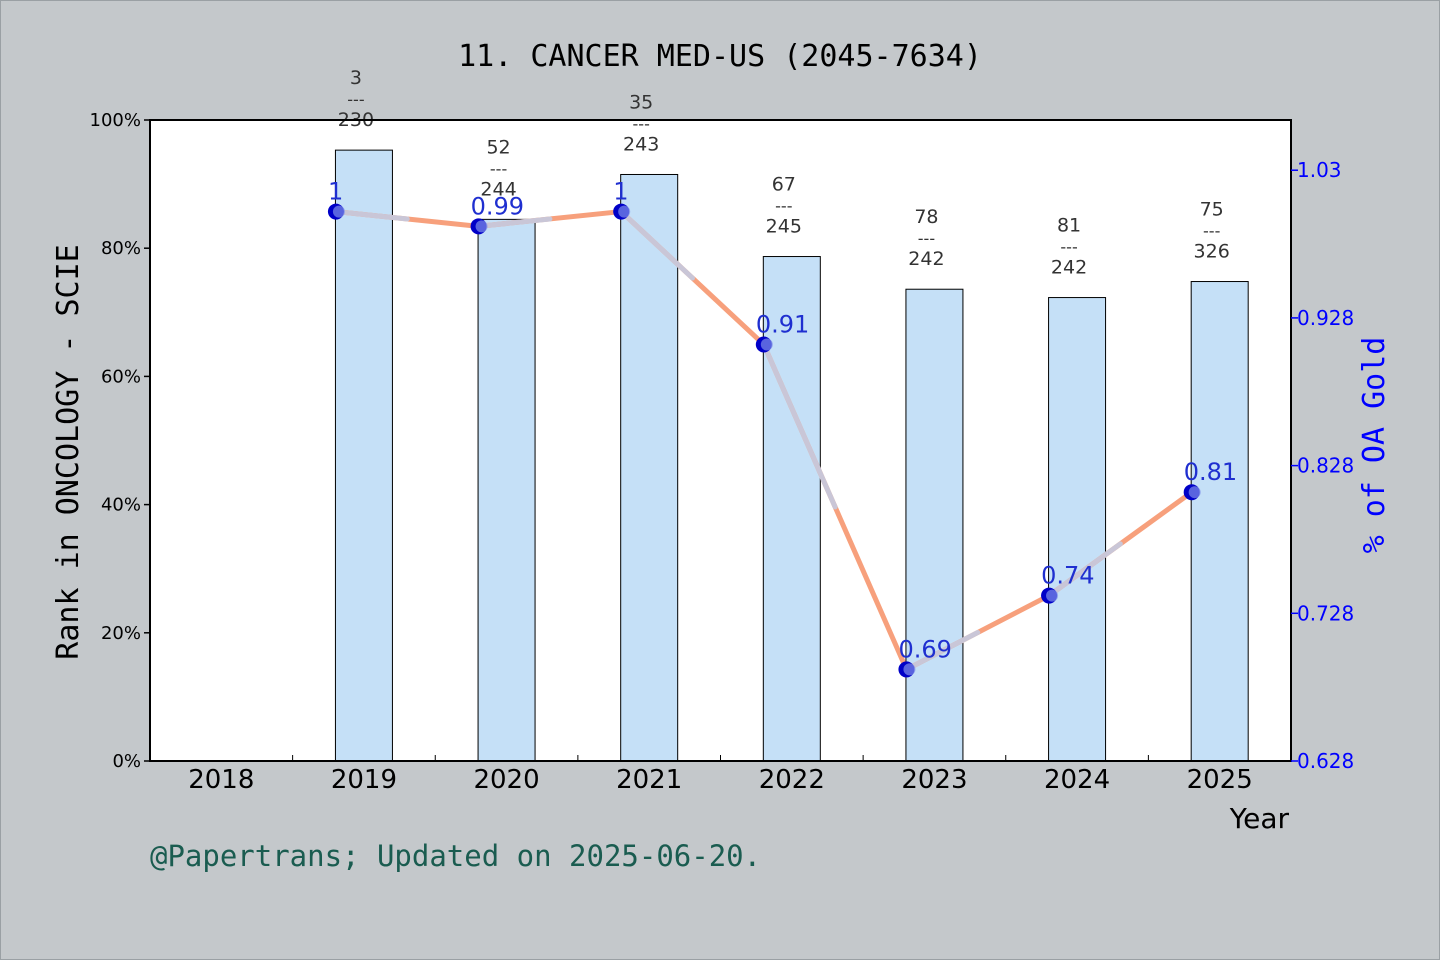 Image resolution: width=1440 pixels, height=960 pixels. What do you see at coordinates (1319, 170) in the screenshot?
I see `right-tick-label: 1.03` at bounding box center [1319, 170].